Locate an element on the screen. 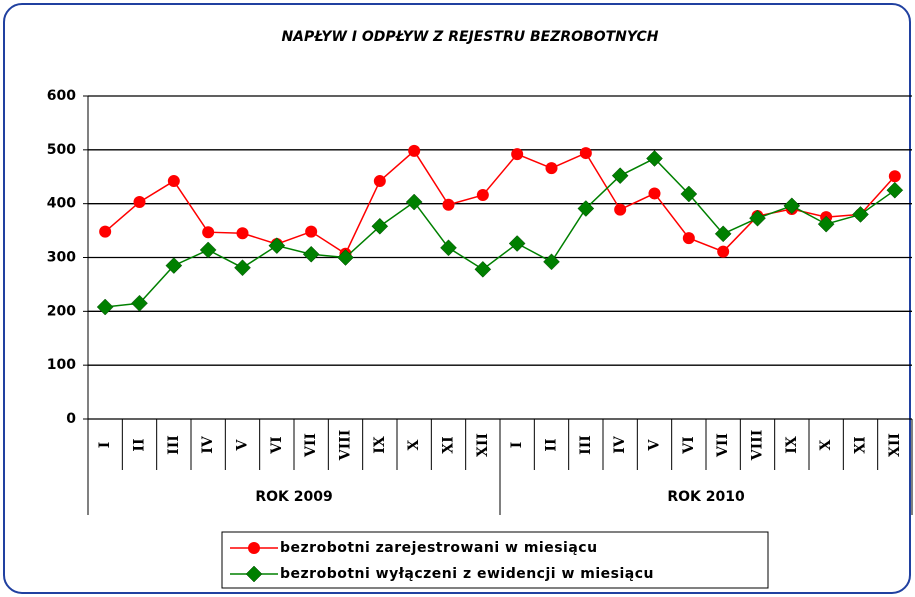 The height and width of the screenshot is (597, 915). chart-title: NAPŁYW I ODPŁYW Z REJESTRU BEZROBOTNYCH is located at coordinates (469, 37).